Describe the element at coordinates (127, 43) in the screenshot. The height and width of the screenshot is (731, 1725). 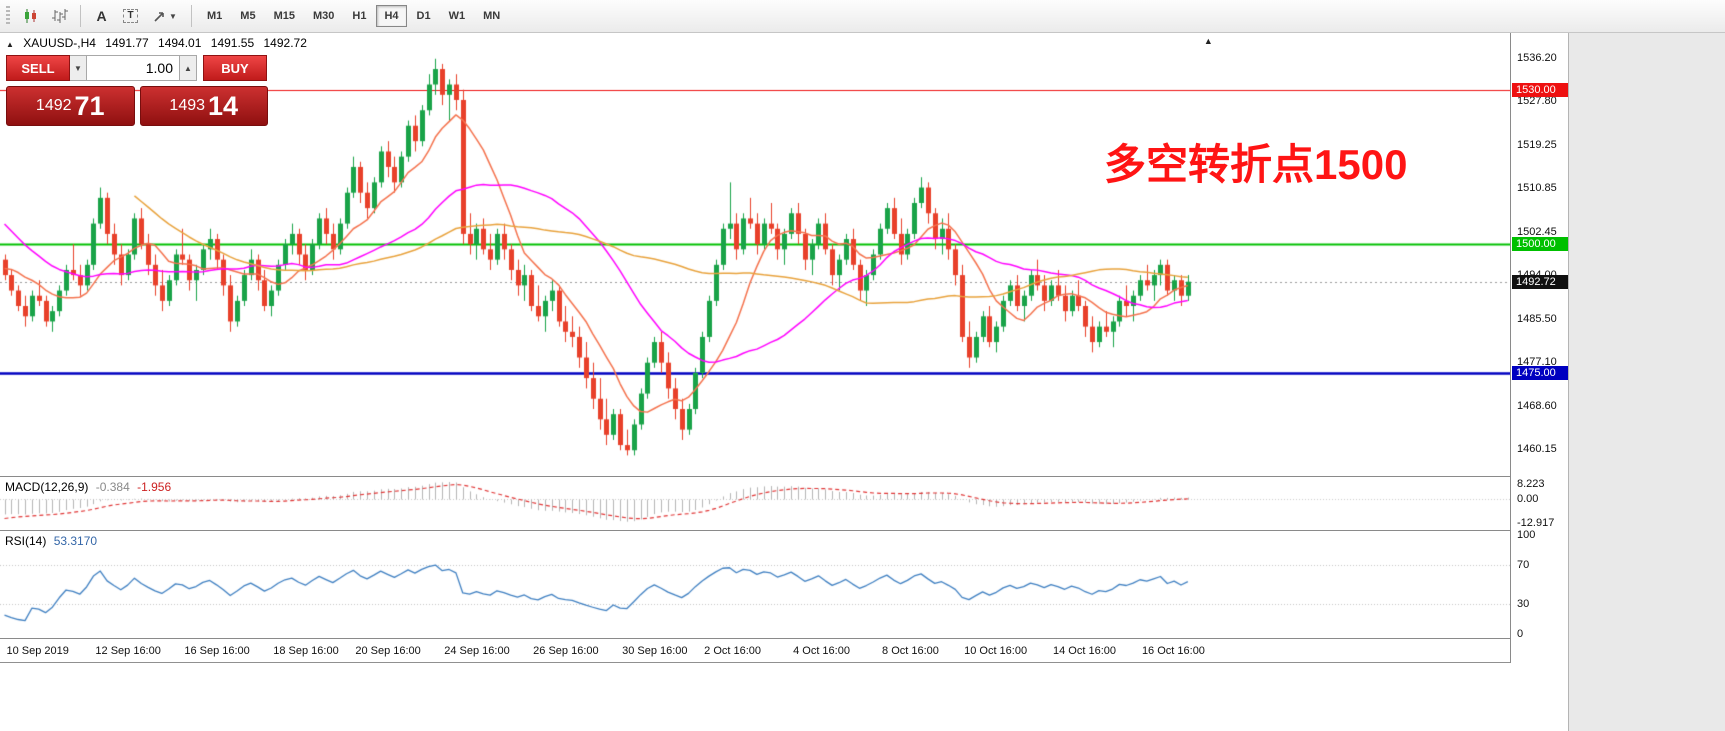
I see `bar-open: 1491.77` at that location.